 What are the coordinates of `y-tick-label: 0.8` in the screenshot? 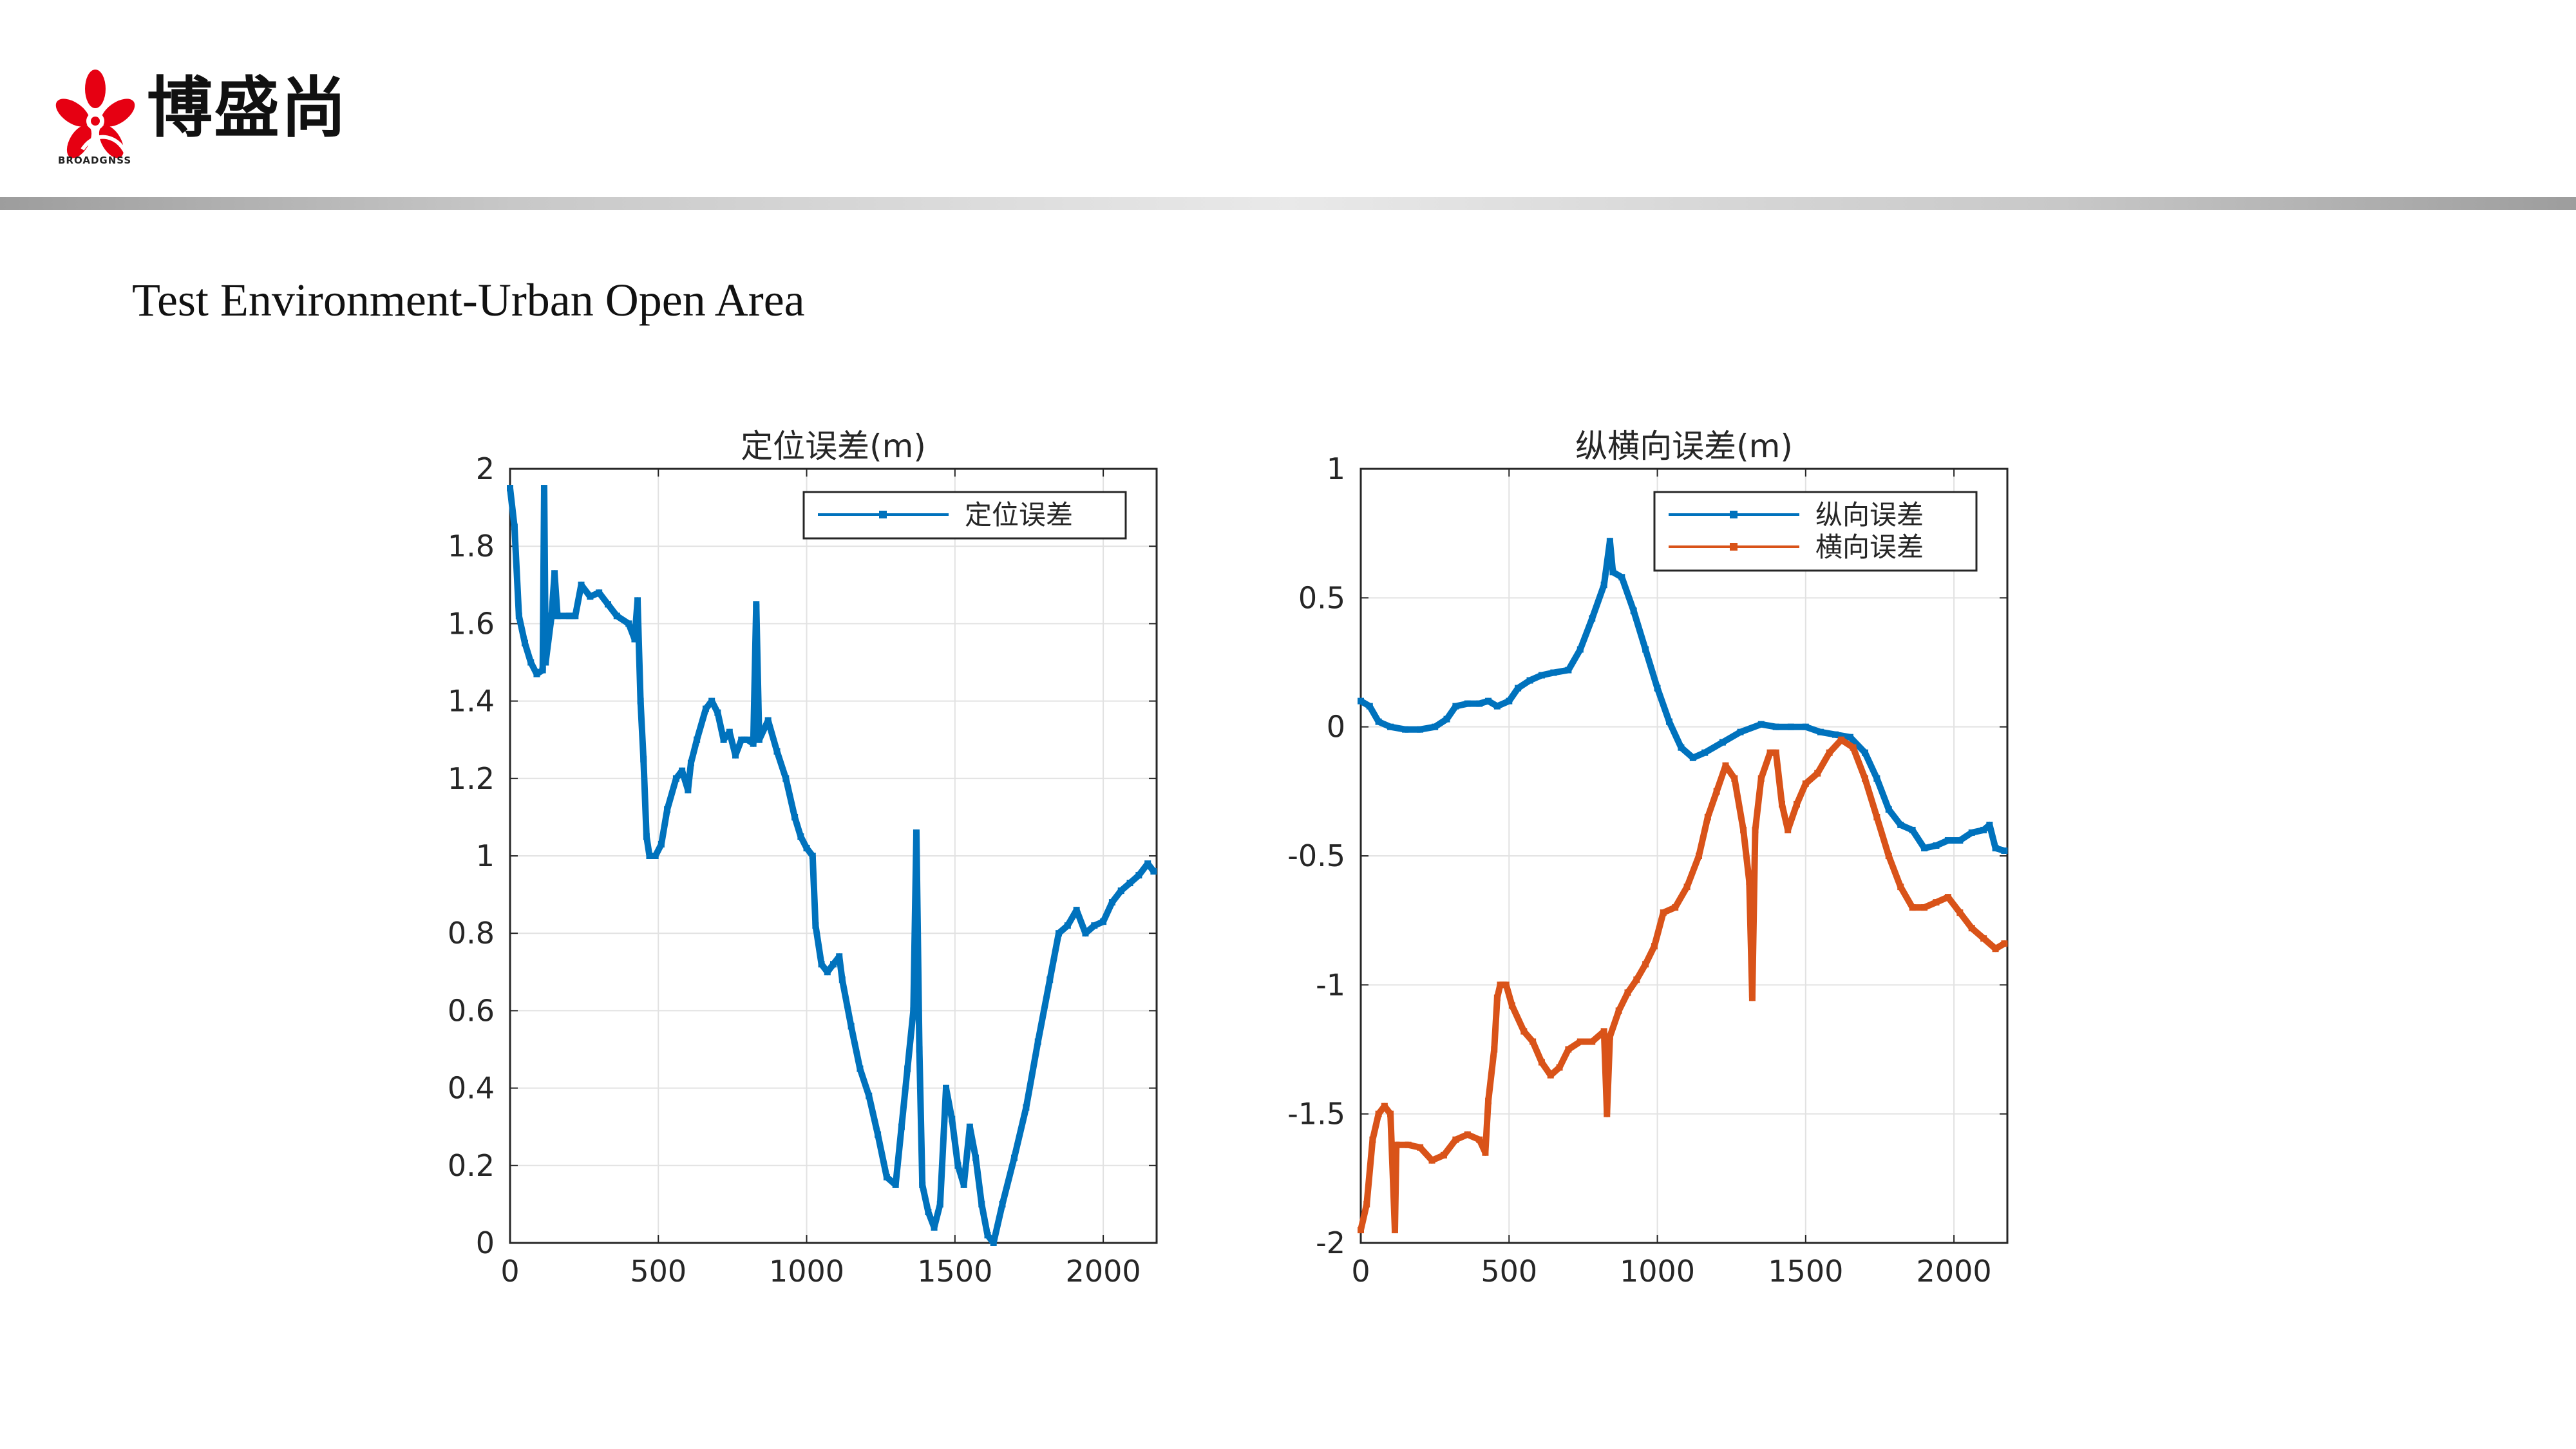 It's located at (471, 934).